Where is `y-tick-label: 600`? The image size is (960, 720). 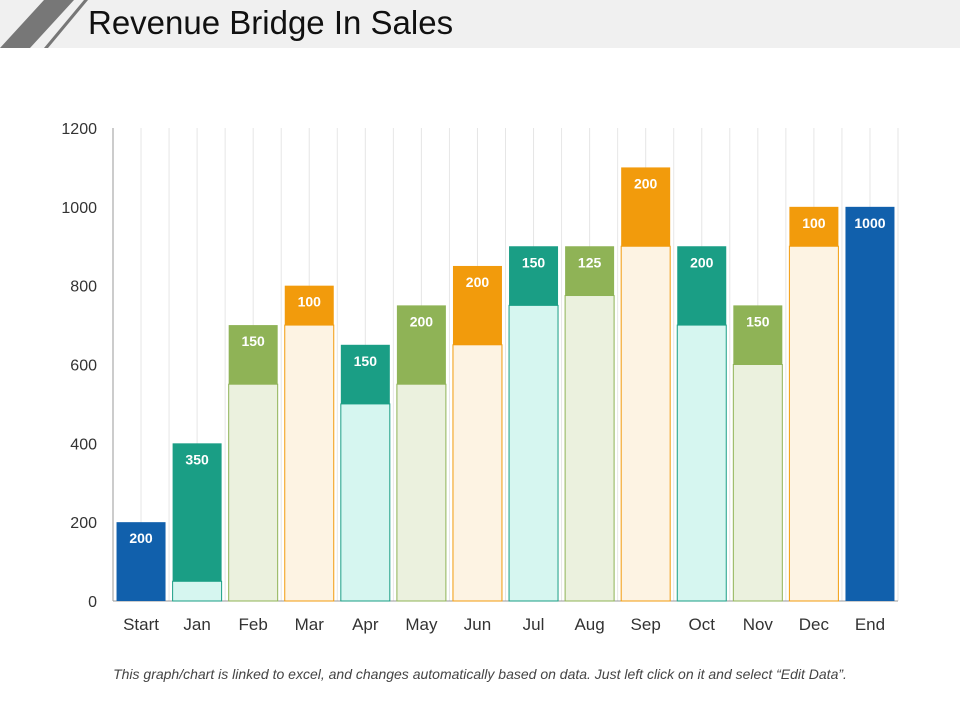
y-tick-label: 600 is located at coordinates (83, 366).